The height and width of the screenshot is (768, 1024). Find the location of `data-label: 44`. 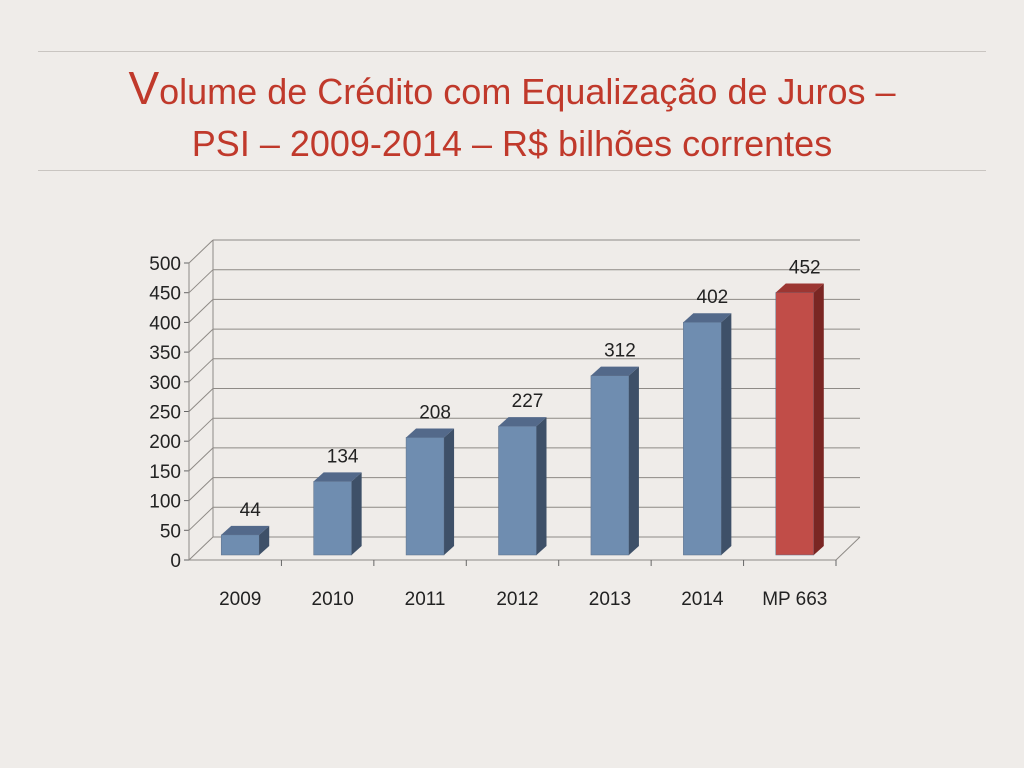

data-label: 44 is located at coordinates (251, 510).